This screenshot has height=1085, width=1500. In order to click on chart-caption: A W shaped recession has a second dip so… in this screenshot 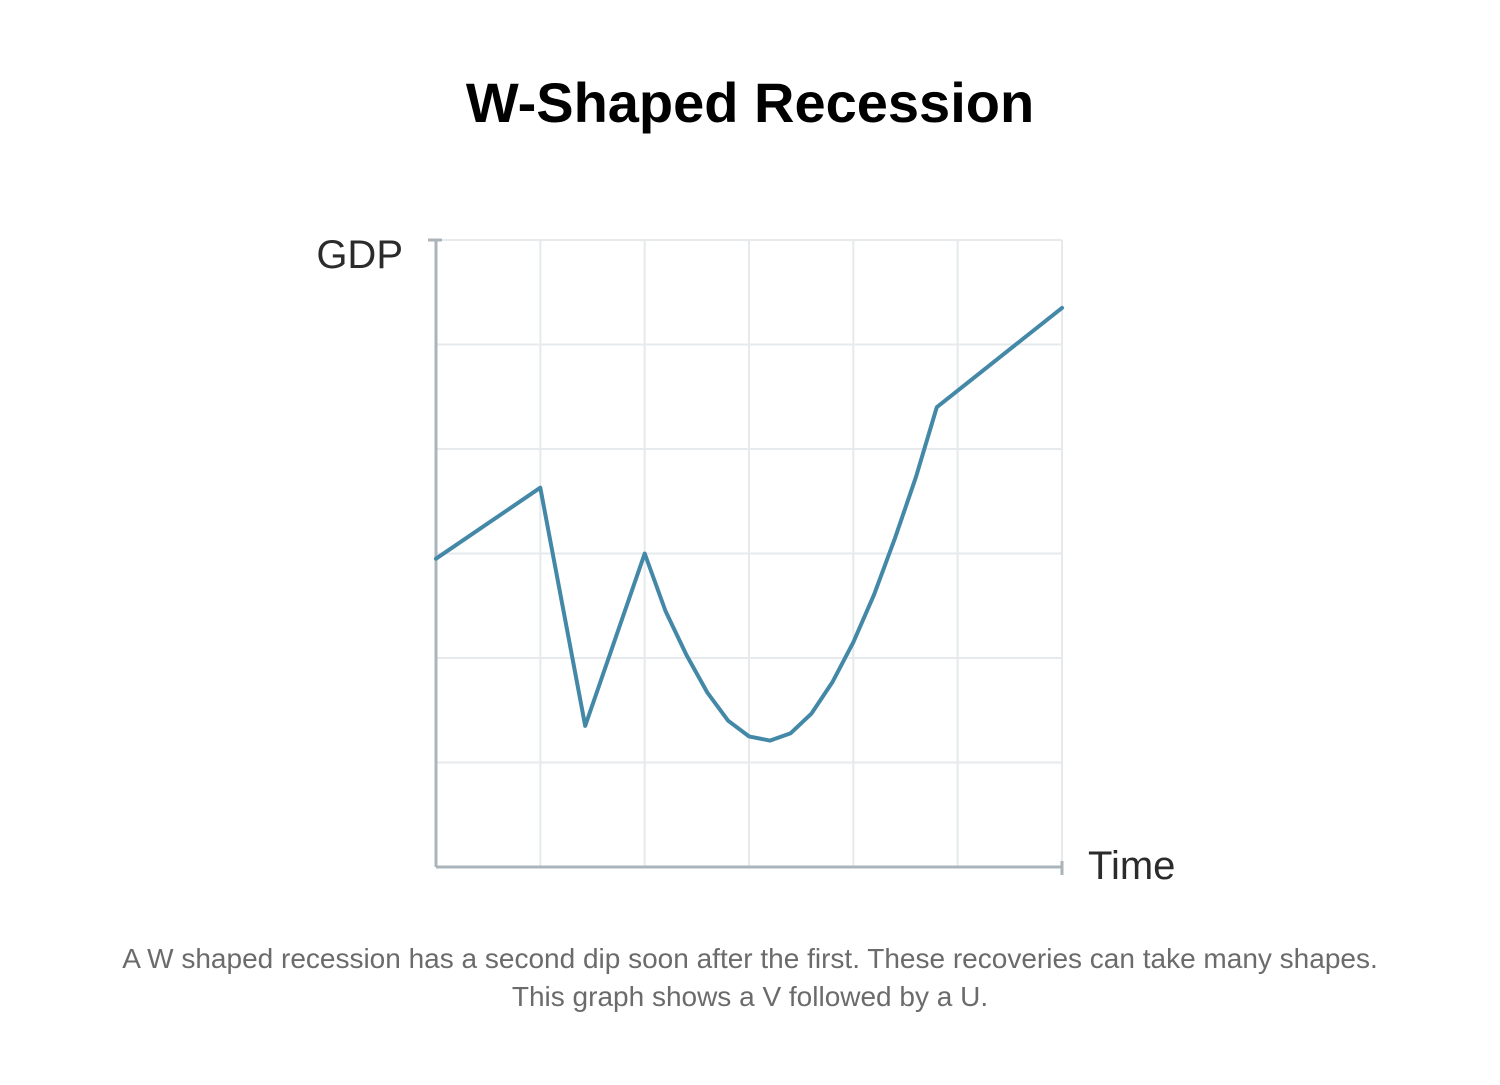, I will do `click(750, 978)`.